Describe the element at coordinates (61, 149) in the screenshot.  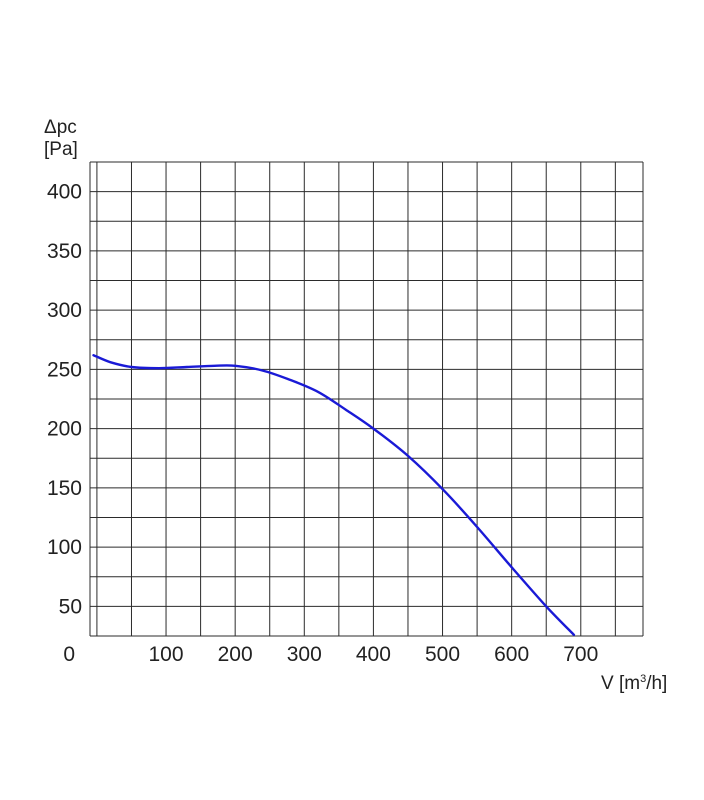
I see `y-axis-label-unit: [Pa]` at that location.